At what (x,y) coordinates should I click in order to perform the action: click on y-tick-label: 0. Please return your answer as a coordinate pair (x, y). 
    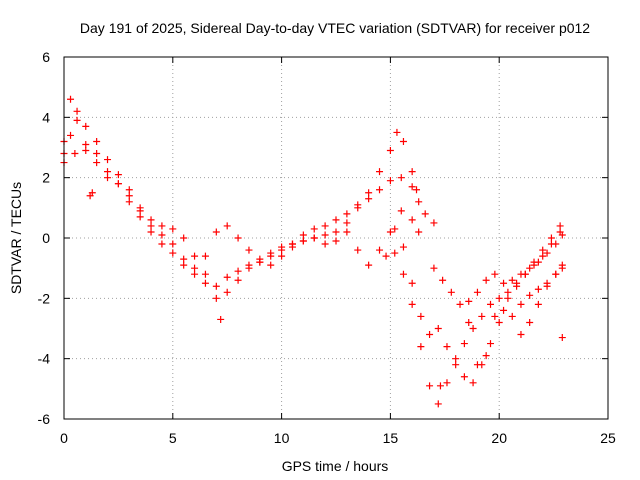
    Looking at the image, I should click on (46, 238).